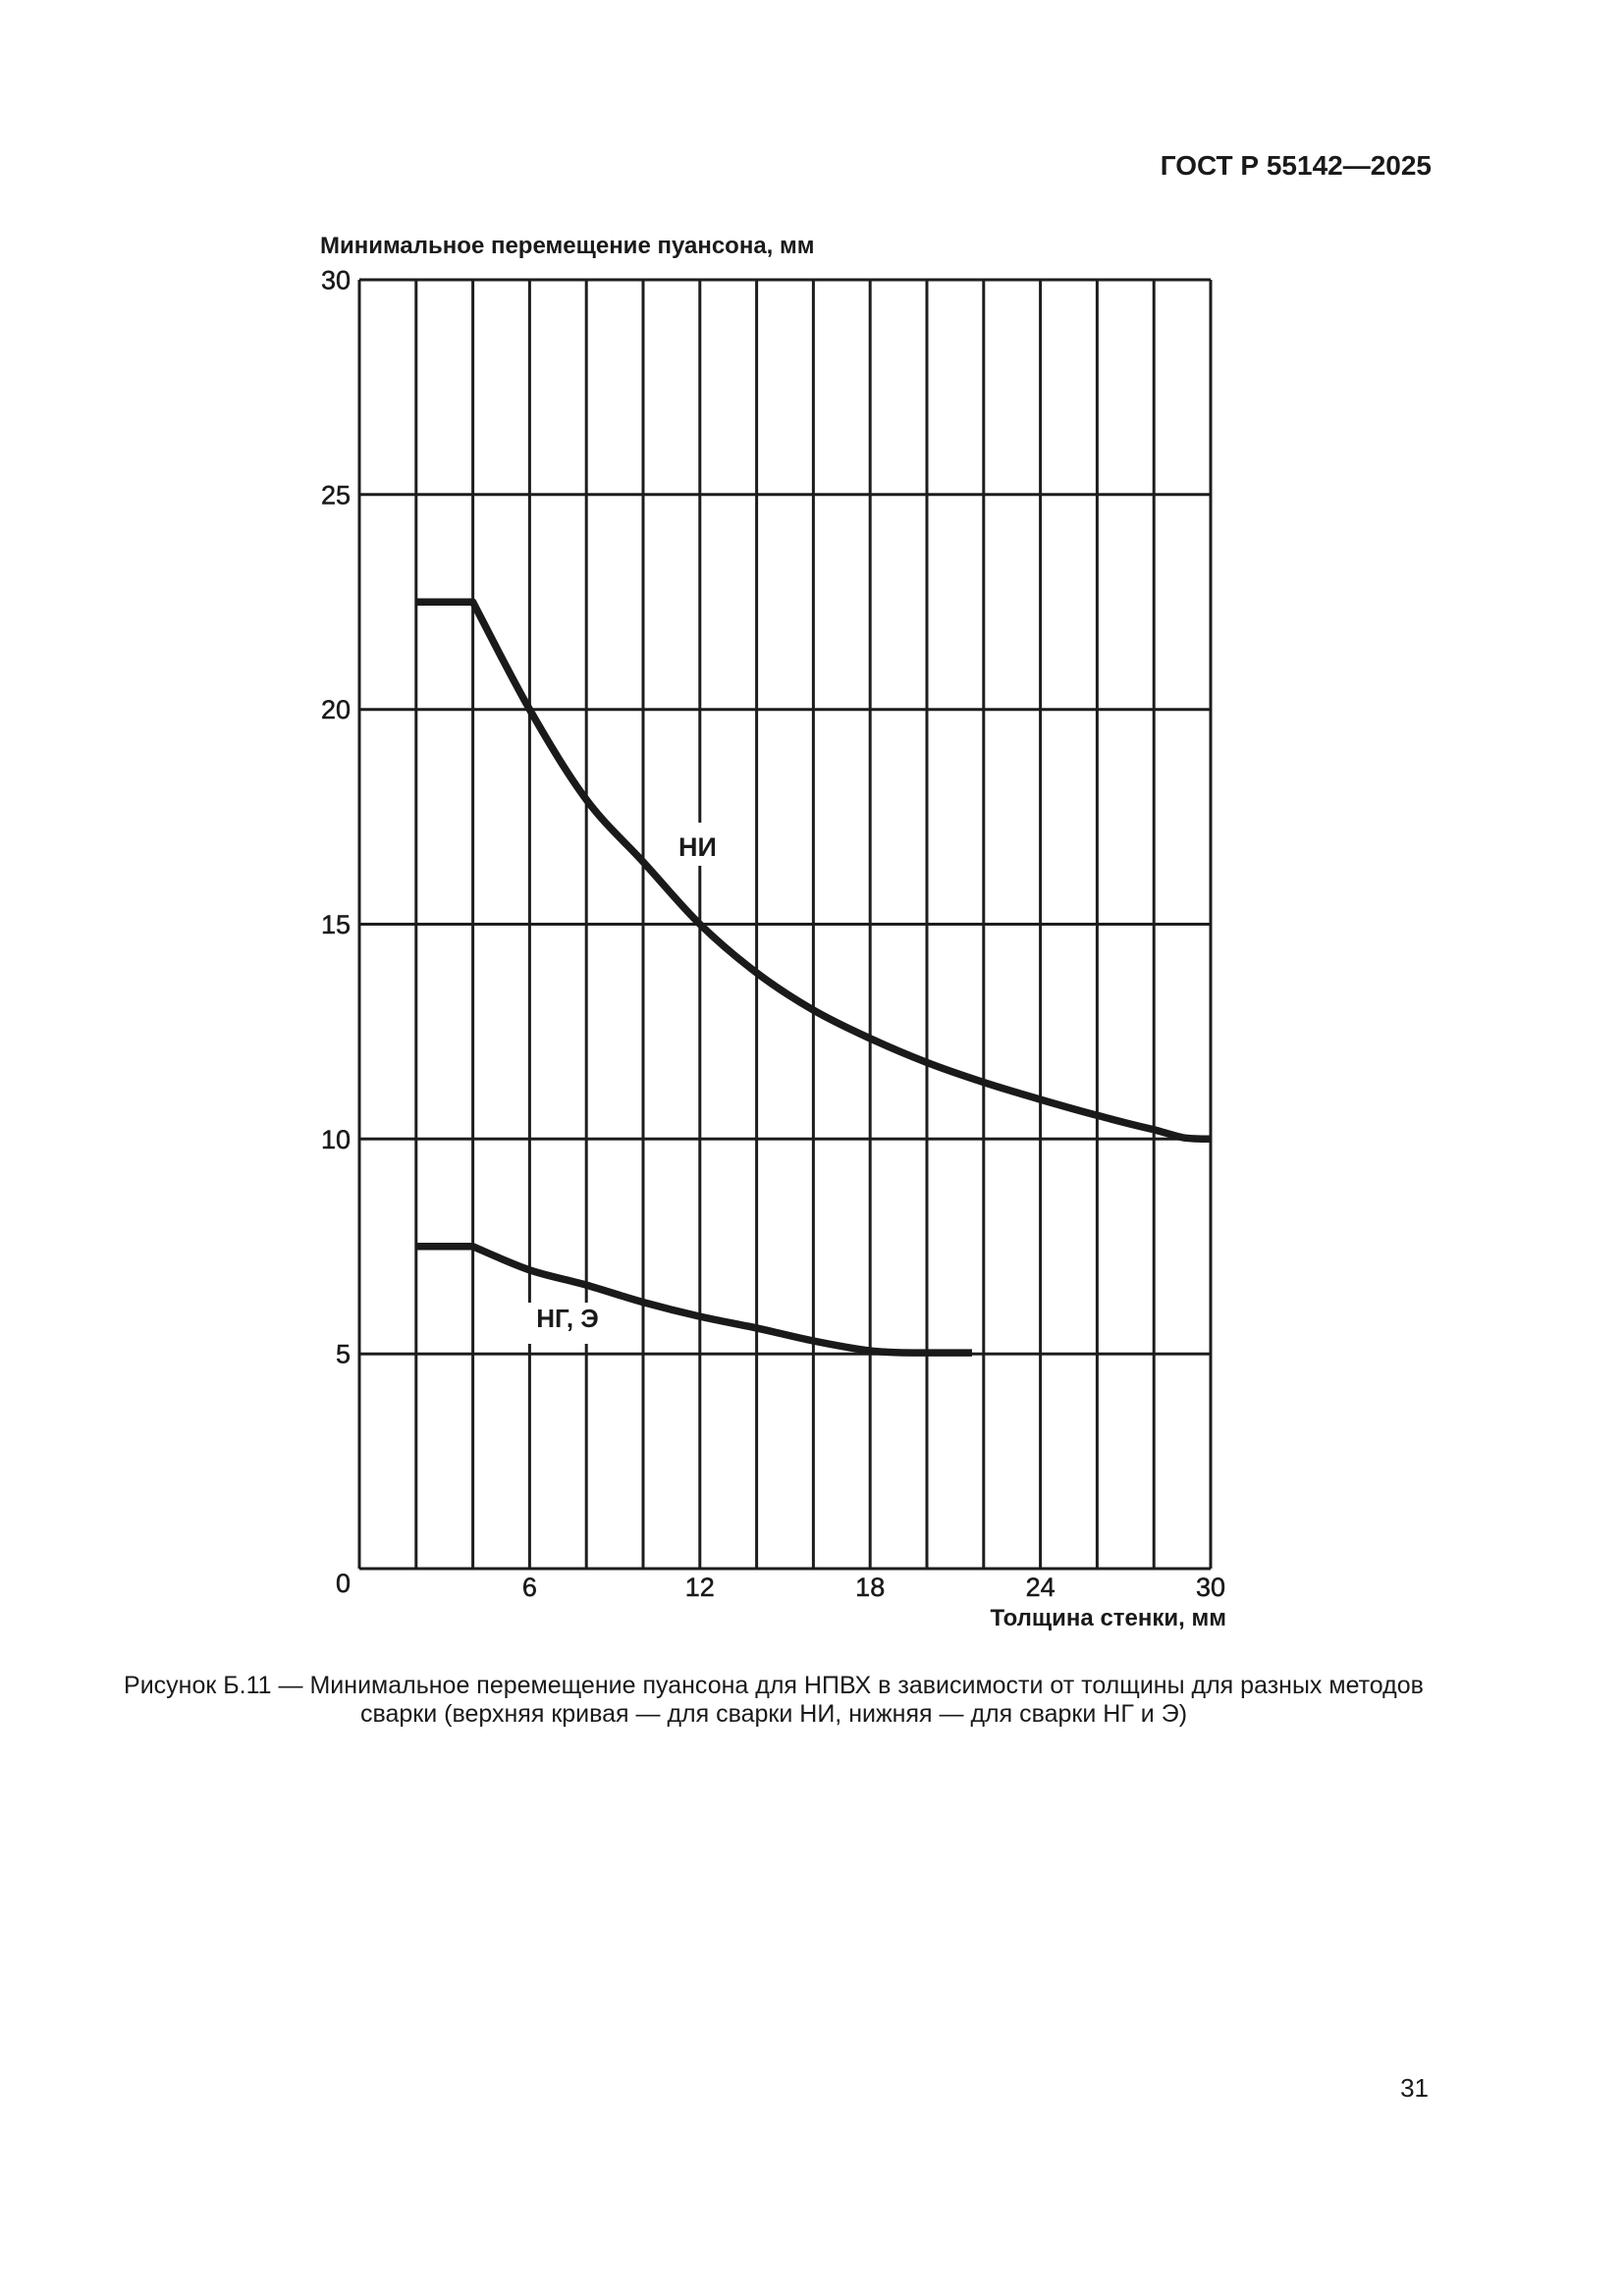 The image size is (1624, 2296). I want to click on svg-text: 15, so click(336, 924).